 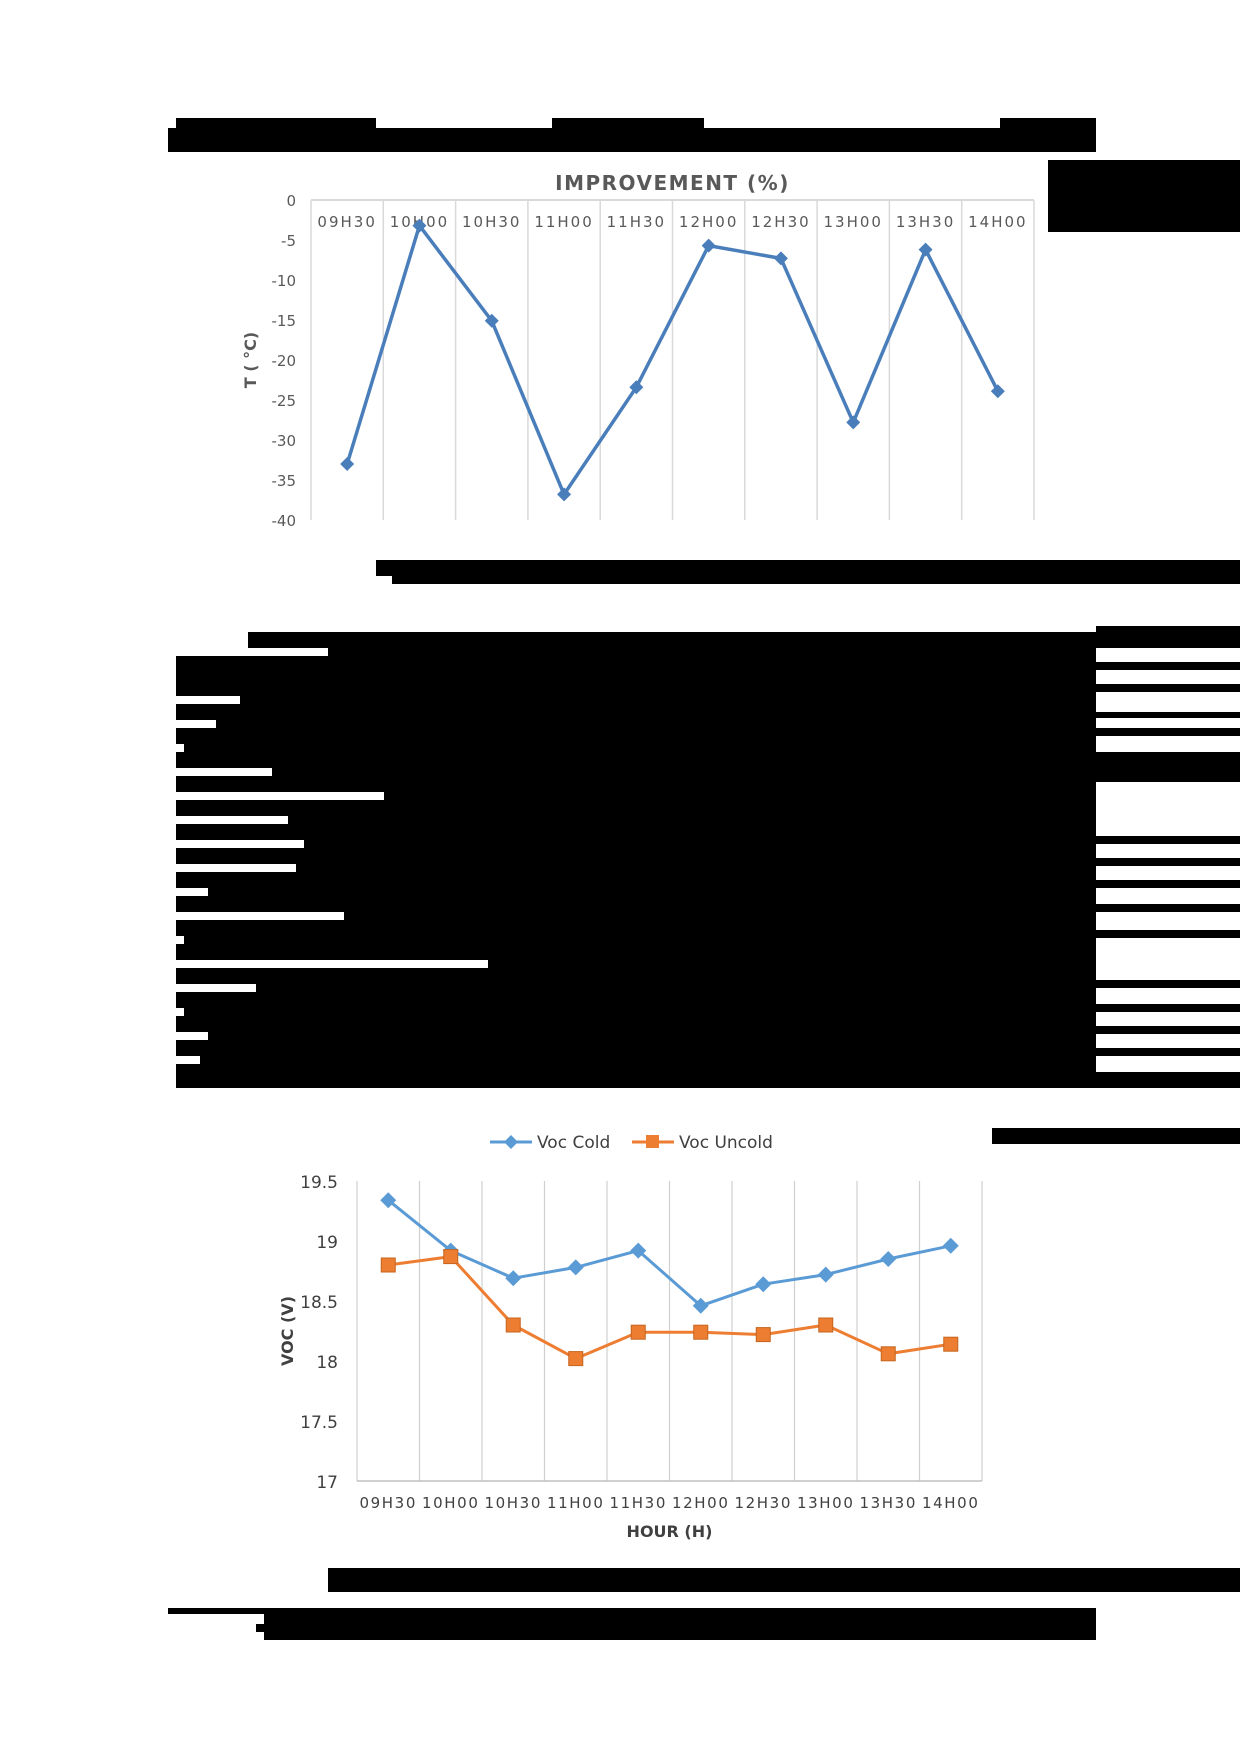 What do you see at coordinates (925, 222) in the screenshot?
I see `x-tick-label: 13H30` at bounding box center [925, 222].